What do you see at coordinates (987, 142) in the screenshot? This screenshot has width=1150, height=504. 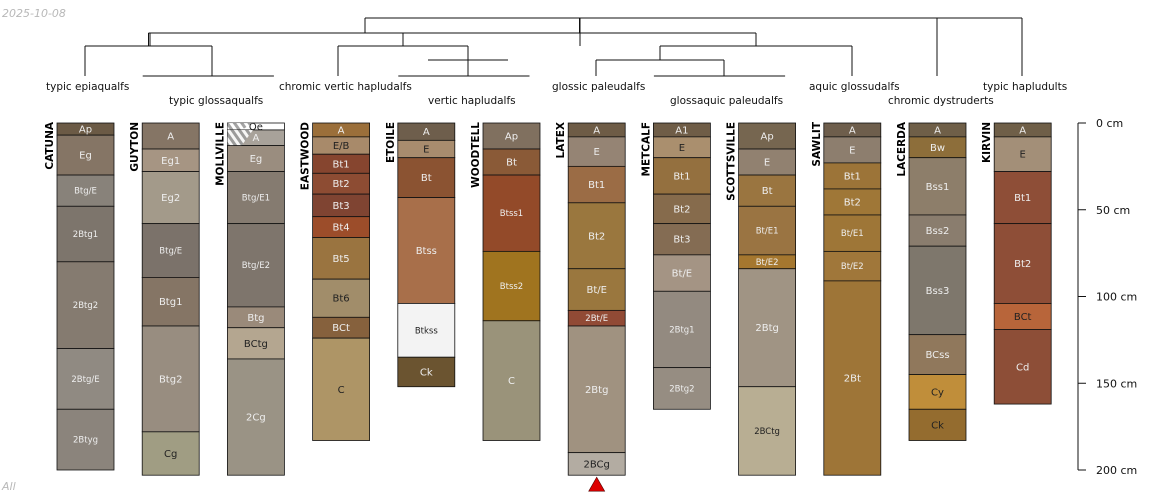 I see `profile-name: KIRVIN` at bounding box center [987, 142].